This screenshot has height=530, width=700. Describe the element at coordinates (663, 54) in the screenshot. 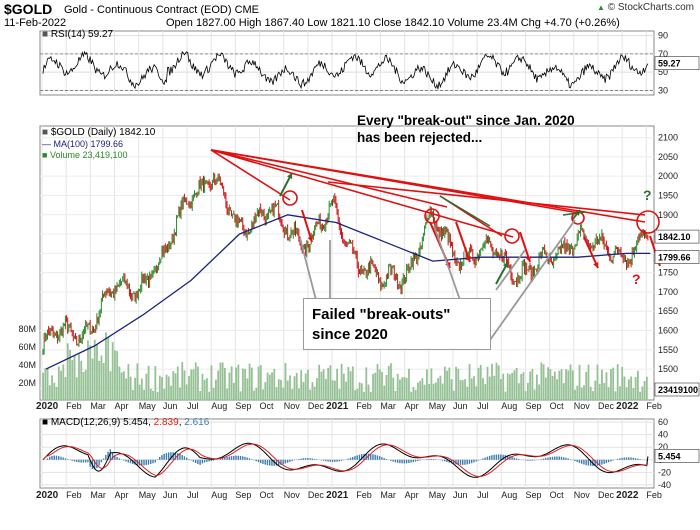

I see `rsi-tick-label: 70` at that location.